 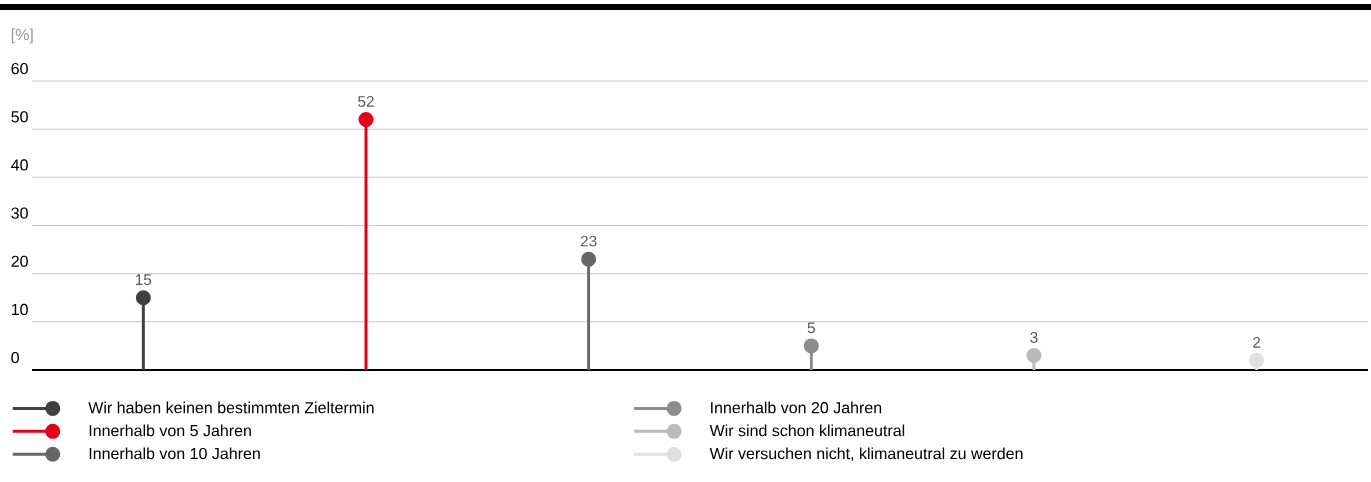 I want to click on legend-label: Wir haben keinen bestimmten Zieltermin, so click(x=231, y=407).